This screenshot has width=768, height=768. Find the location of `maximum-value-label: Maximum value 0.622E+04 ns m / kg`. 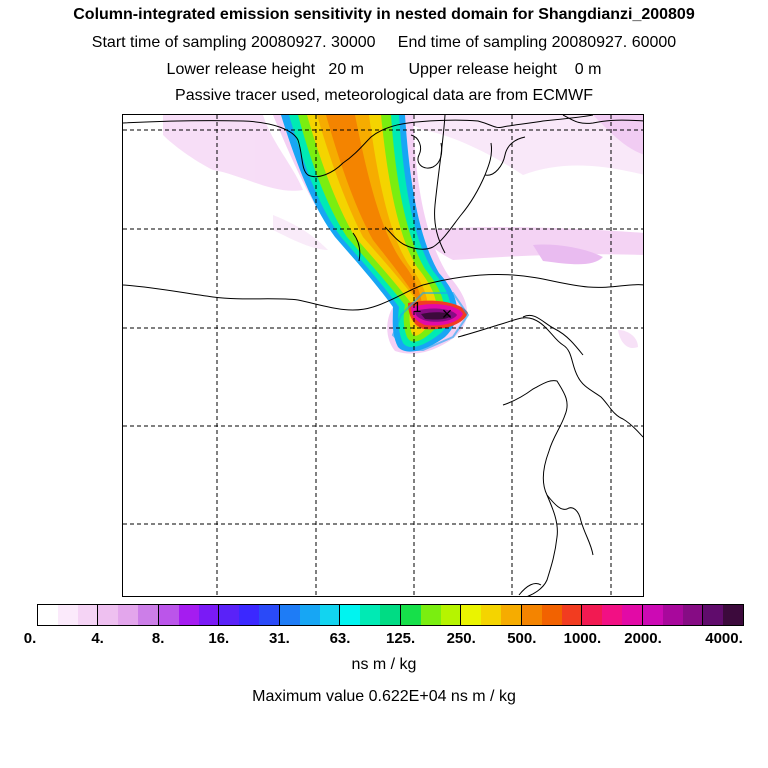

maximum-value-label: Maximum value 0.622E+04 ns m / kg is located at coordinates (384, 696).